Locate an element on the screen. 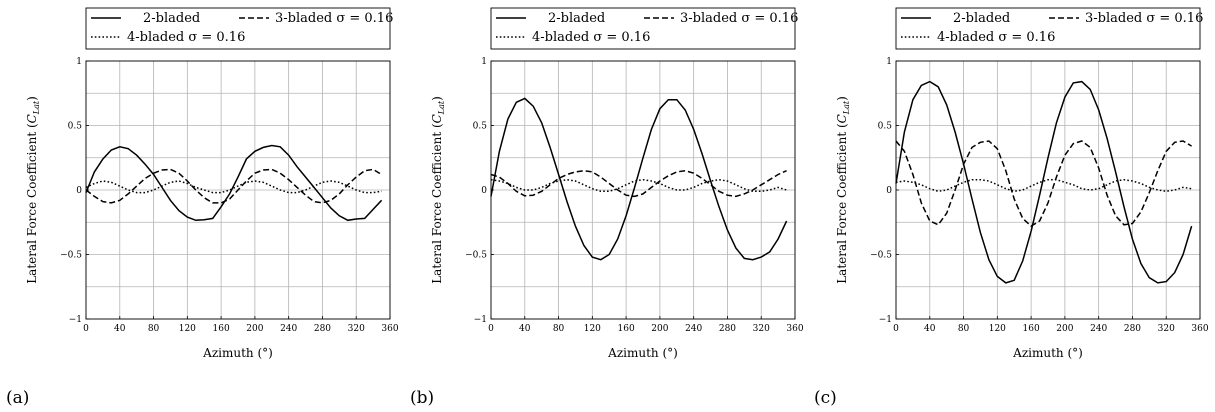  panel-label: (a) is located at coordinates (17, 398).